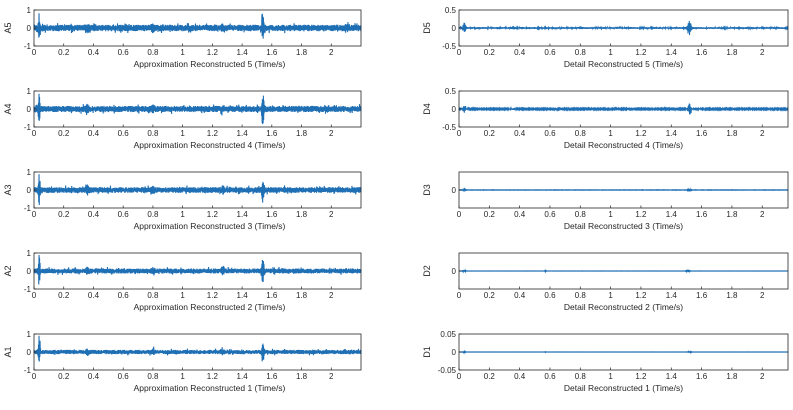  I want to click on signal-trace-a5, so click(197, 26).